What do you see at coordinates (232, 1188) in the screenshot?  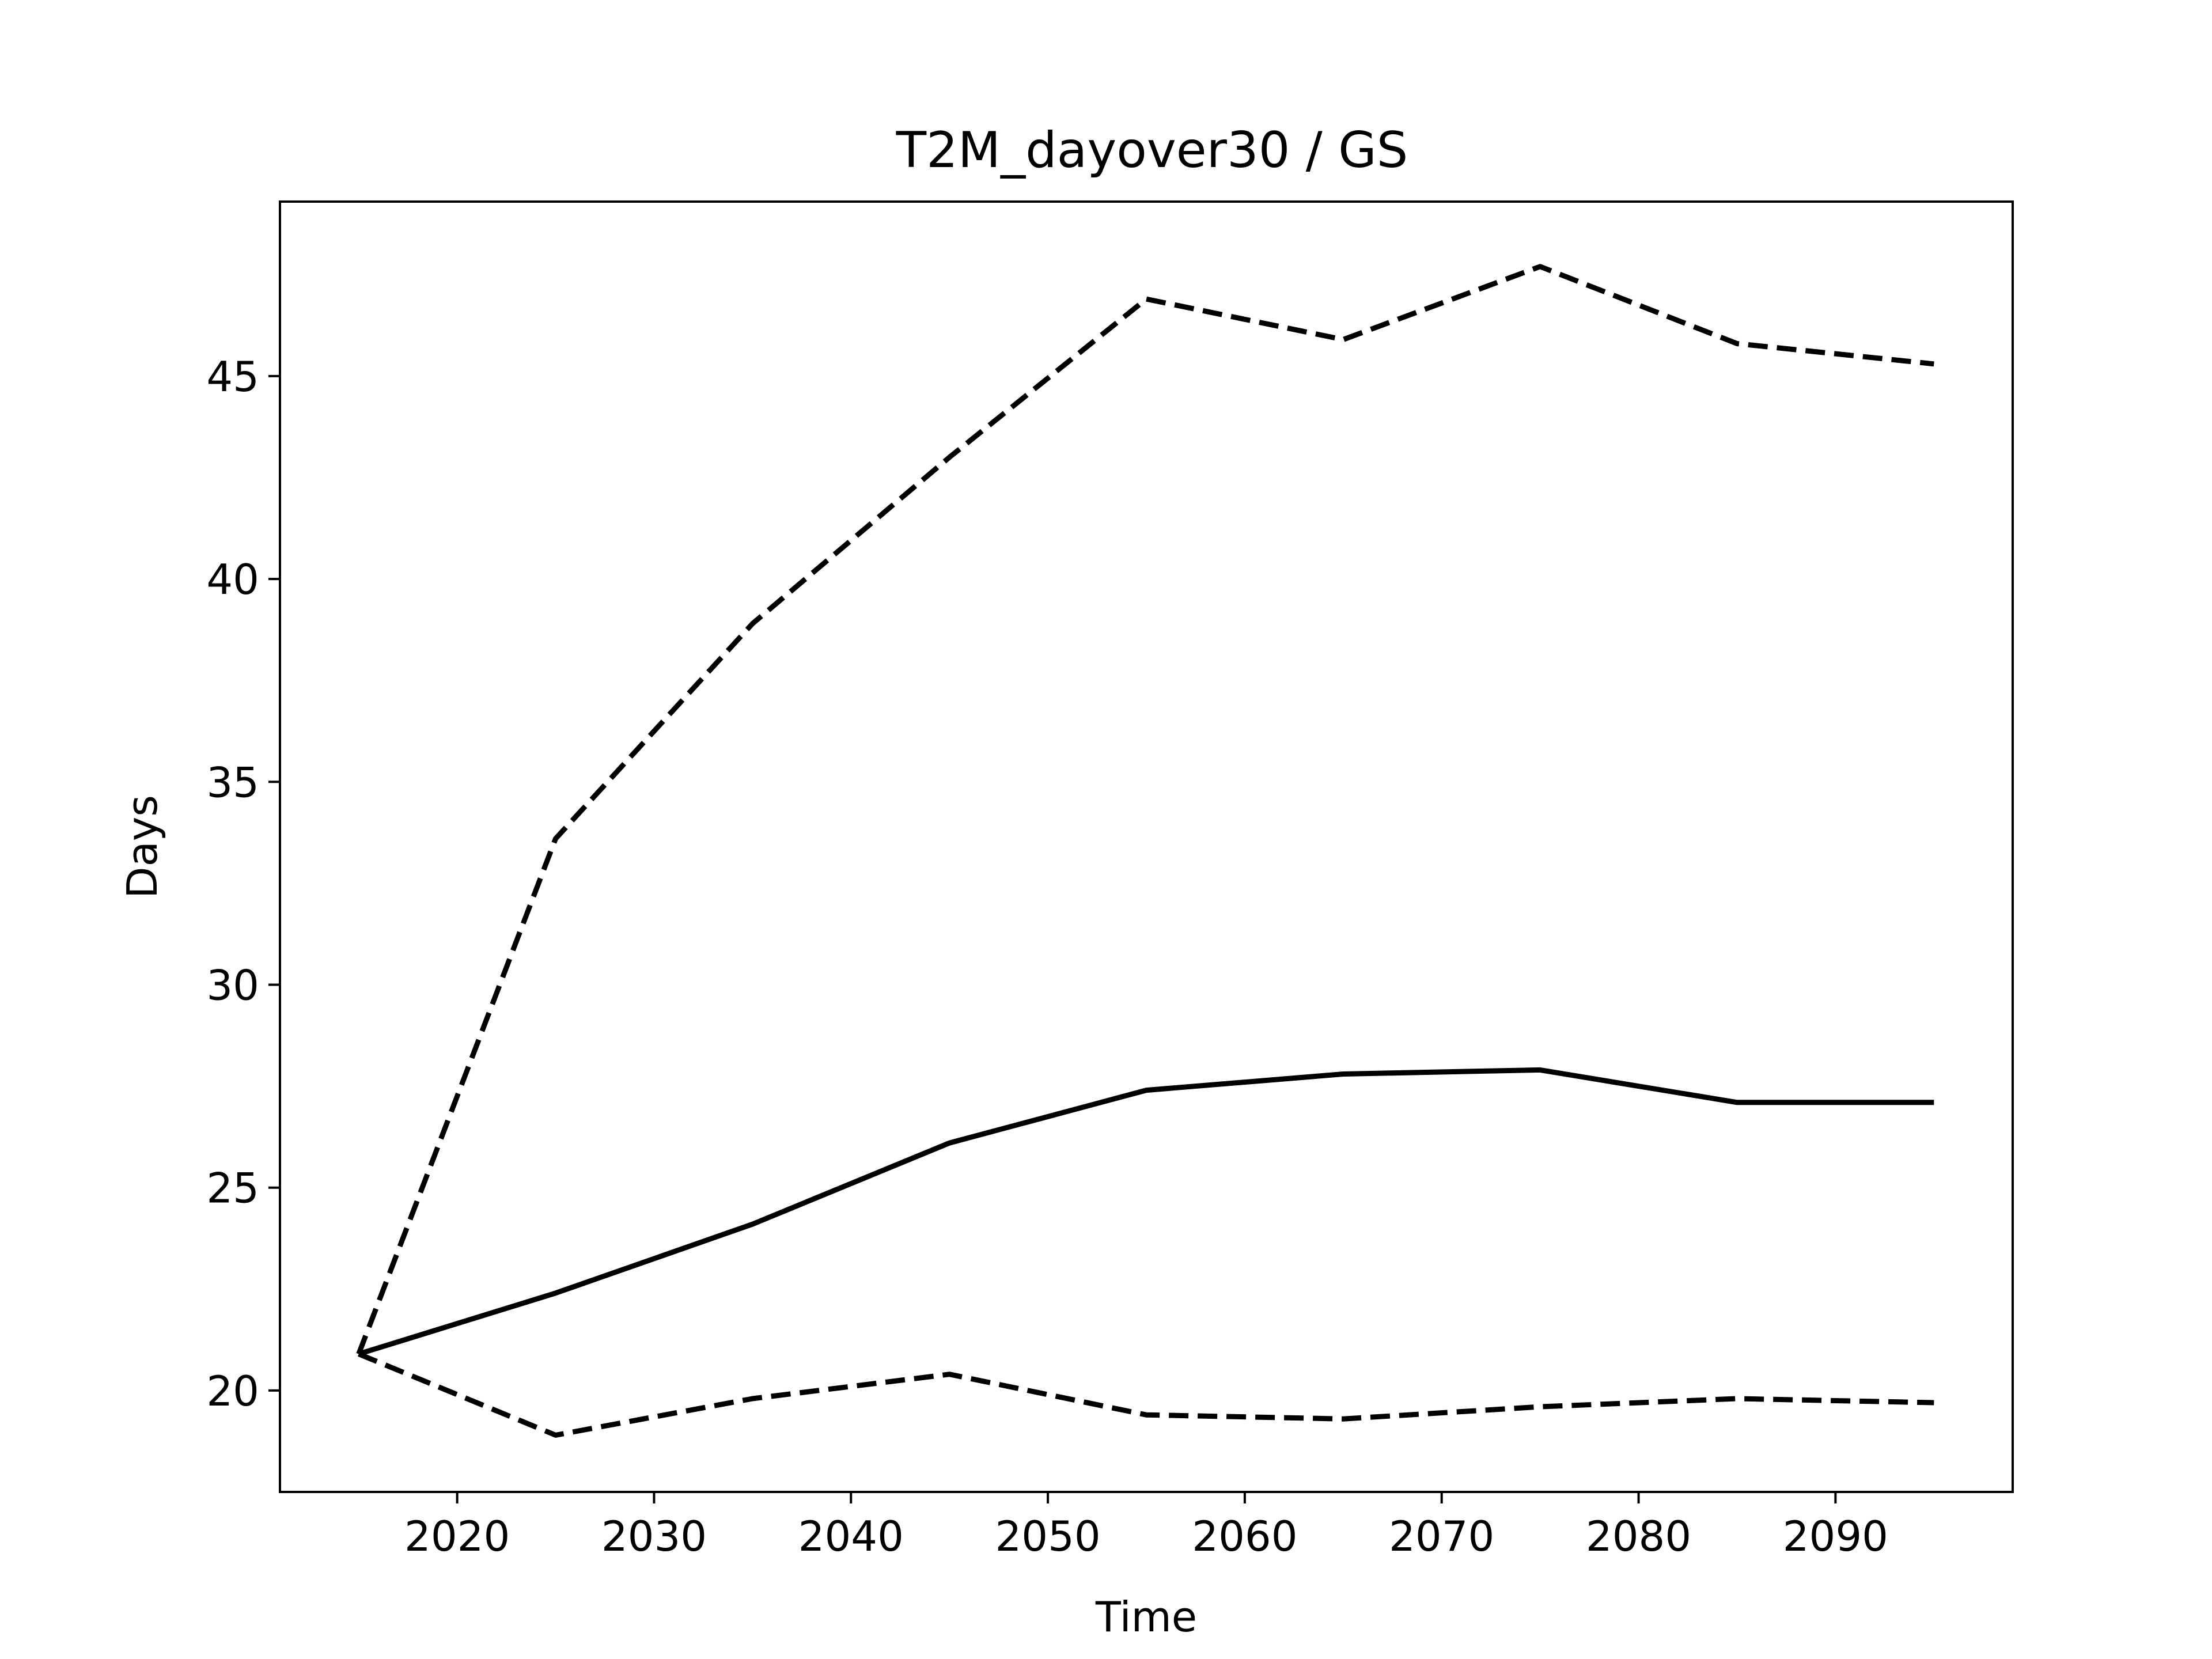 I see `y-tick-label: 25` at bounding box center [232, 1188].